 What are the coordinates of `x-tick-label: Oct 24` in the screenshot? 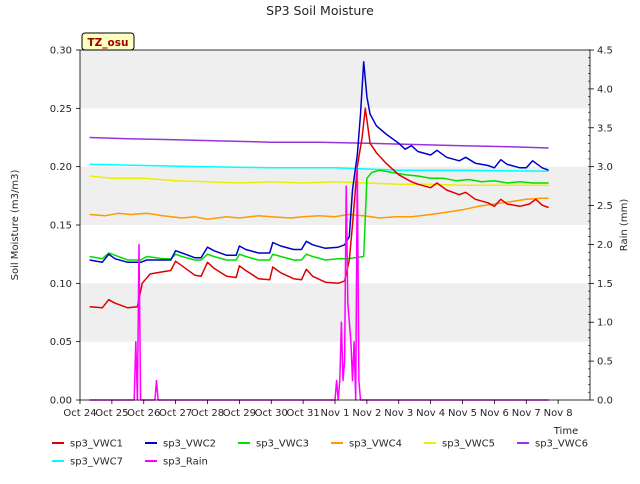 It's located at (79, 413).